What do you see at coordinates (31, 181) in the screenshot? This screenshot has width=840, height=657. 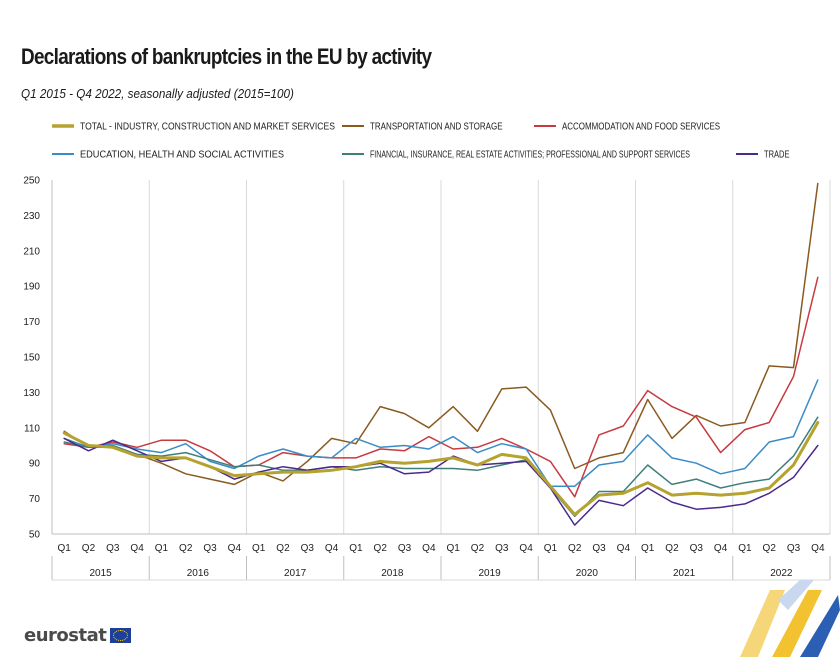 I see `y-tick-label: 250` at bounding box center [31, 181].